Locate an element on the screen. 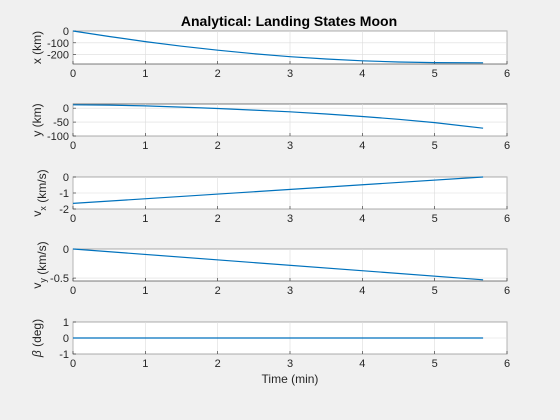 The width and height of the screenshot is (560, 420). subplot-3: 0 1 2 3 4 5 6 0 -1 -2 vx (km/s) is located at coordinates (270, 197).